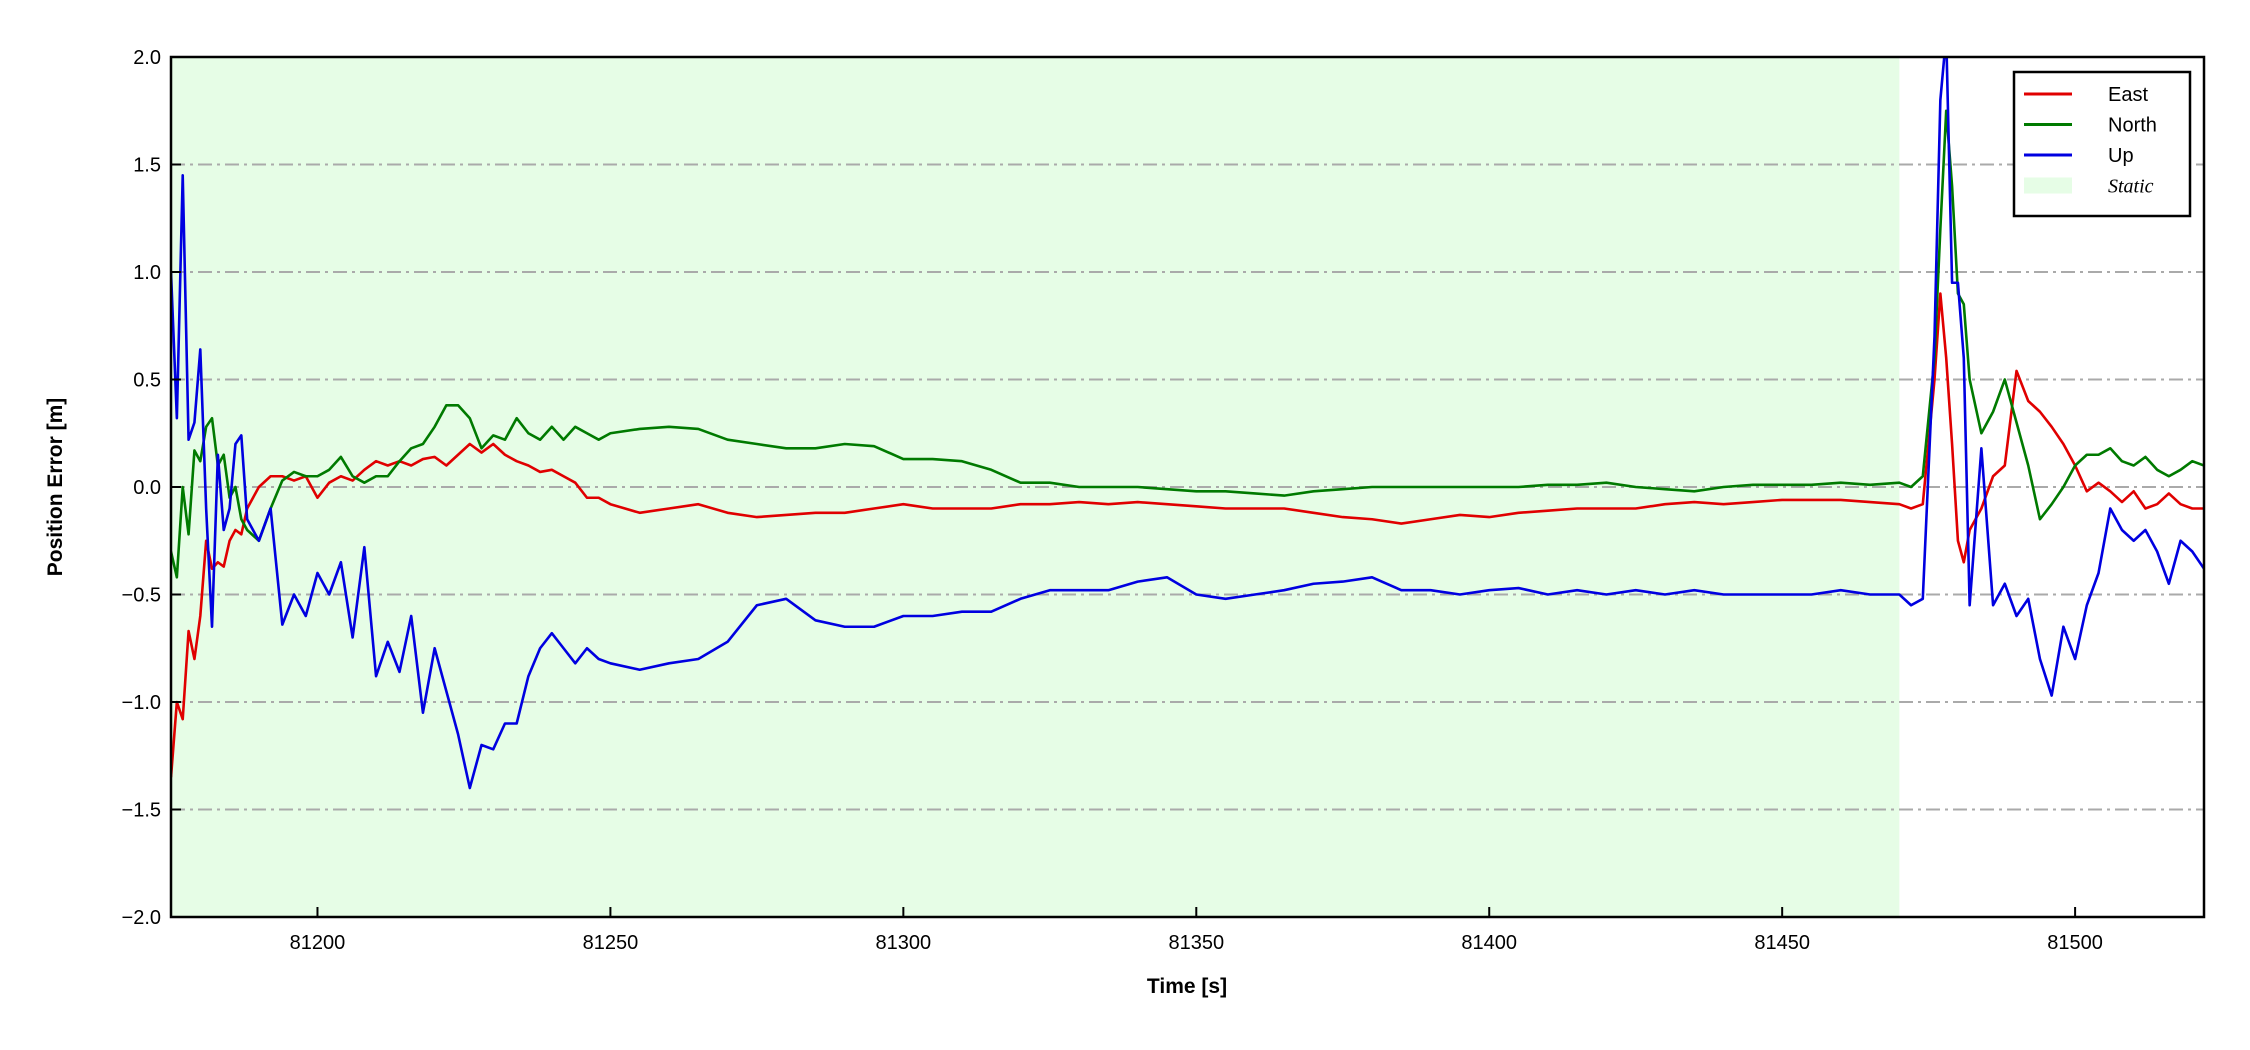 This screenshot has width=2250, height=1050. I want to click on x-tick-label: 81400, so click(1489, 943).